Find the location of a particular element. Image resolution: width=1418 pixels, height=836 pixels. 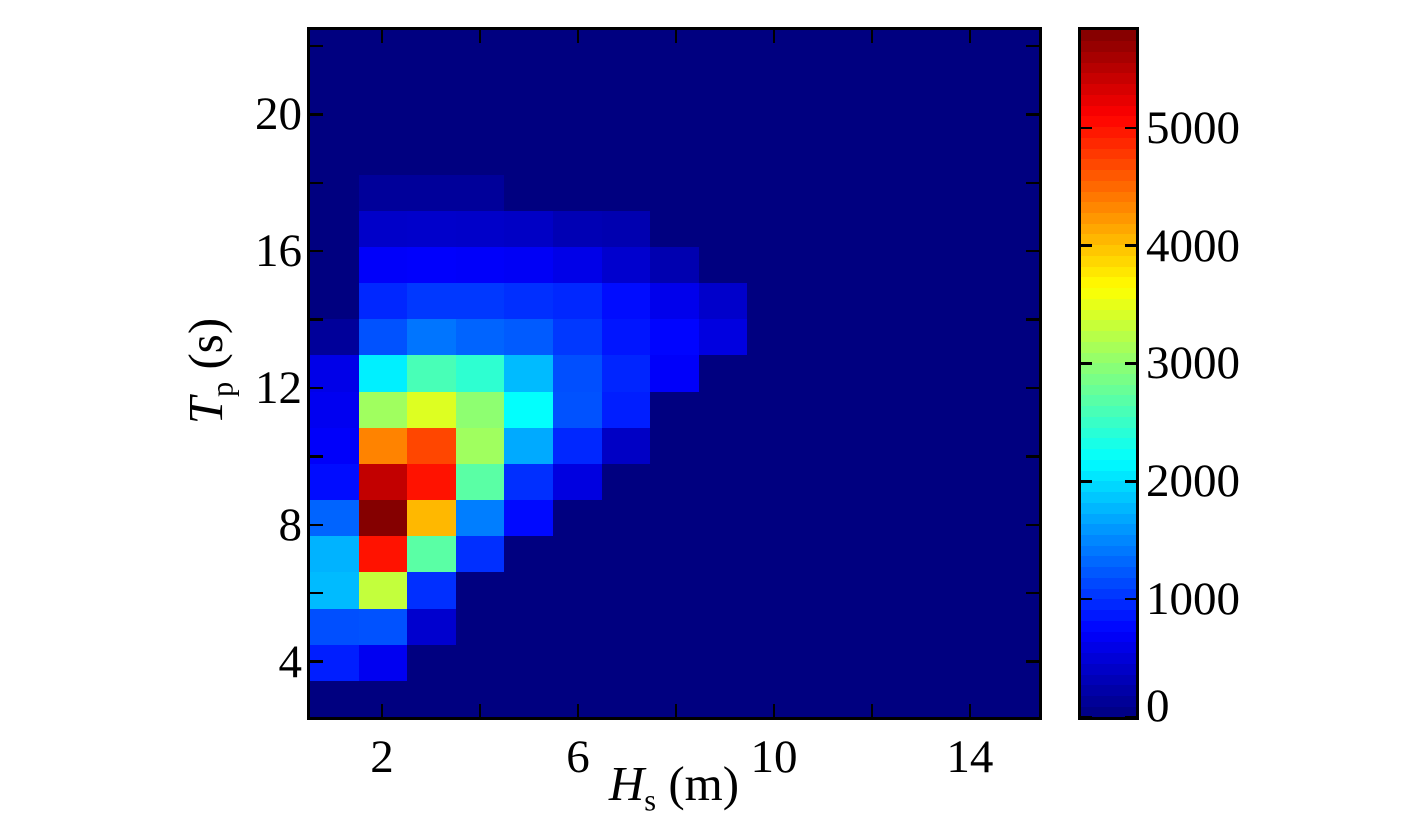

x-axis-subscript: s is located at coordinates (650, 800).